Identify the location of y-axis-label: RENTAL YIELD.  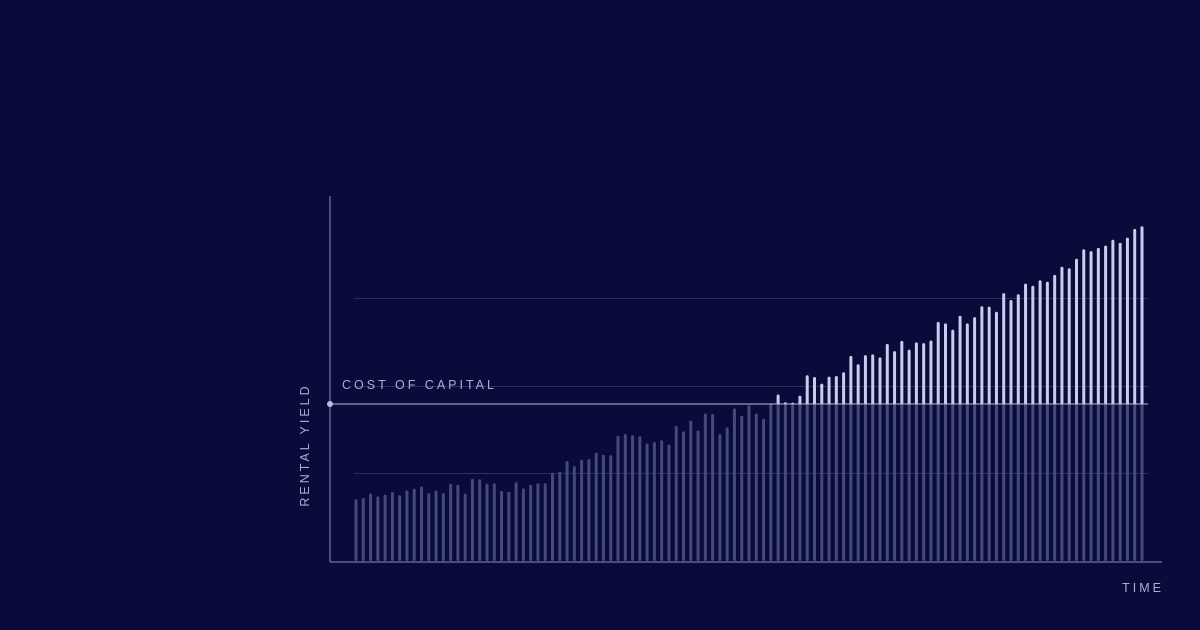
(305, 444).